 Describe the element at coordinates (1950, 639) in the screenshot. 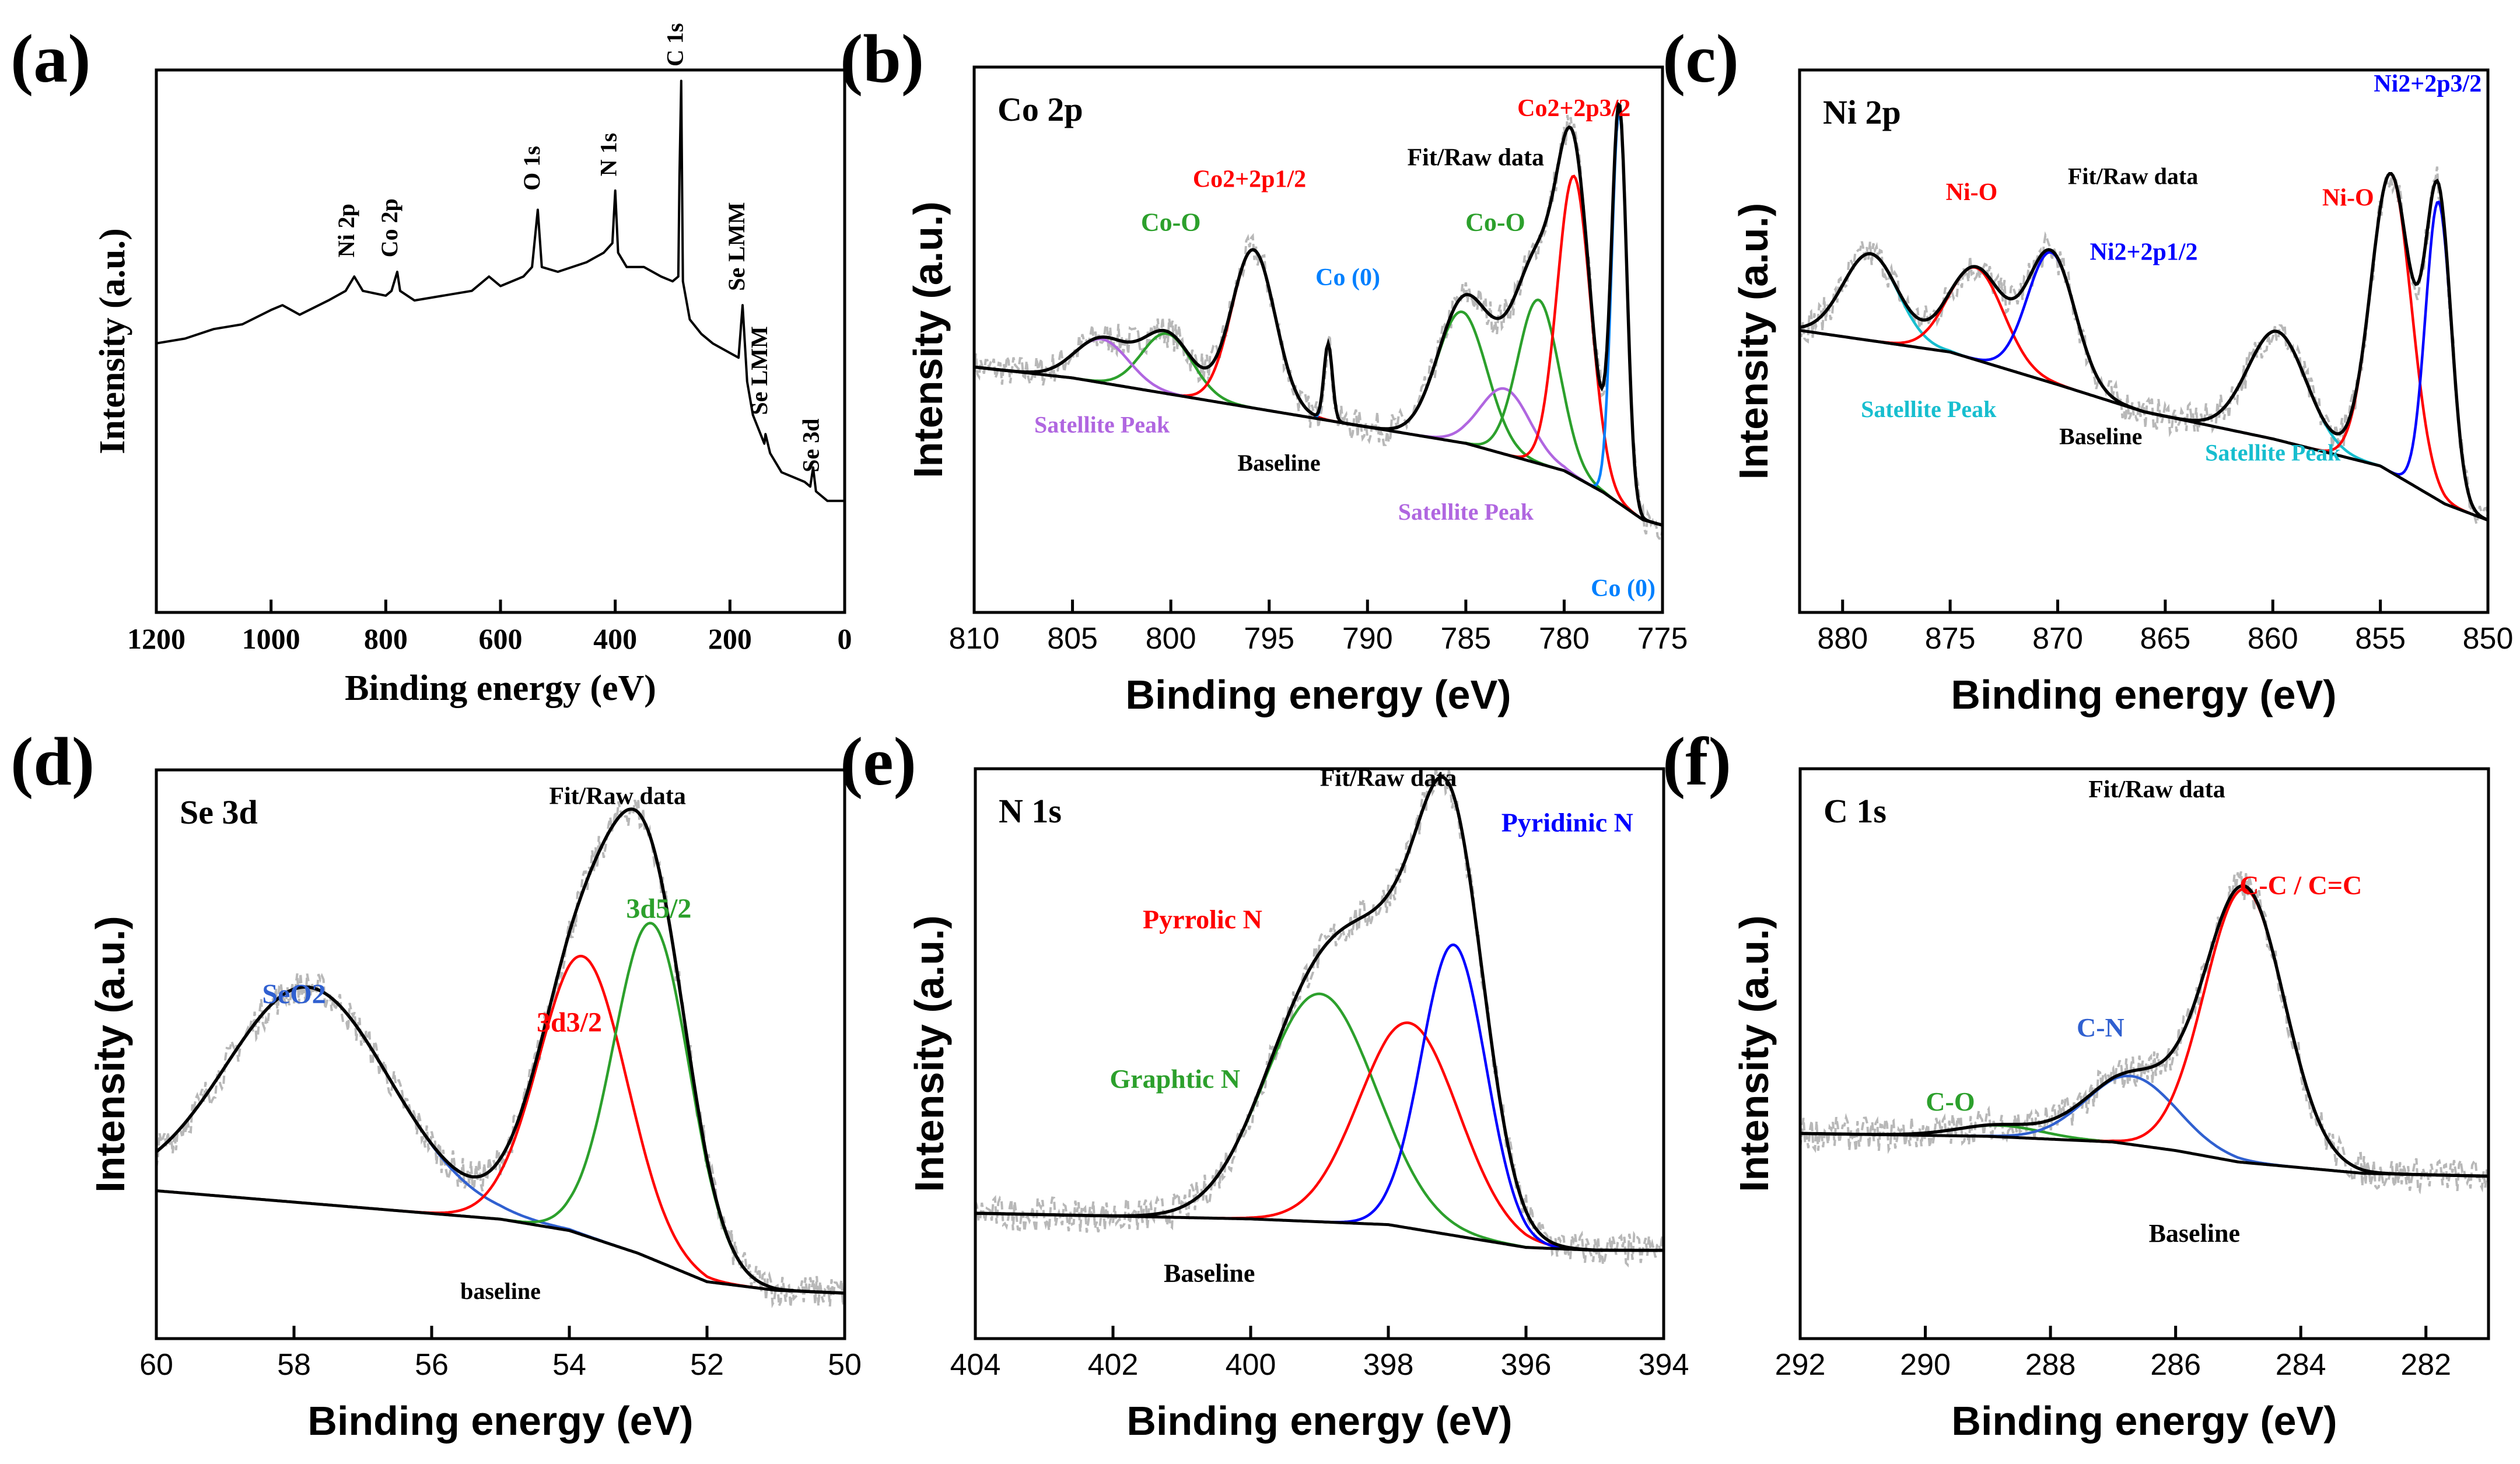

I see `x-tick-label: 875` at that location.